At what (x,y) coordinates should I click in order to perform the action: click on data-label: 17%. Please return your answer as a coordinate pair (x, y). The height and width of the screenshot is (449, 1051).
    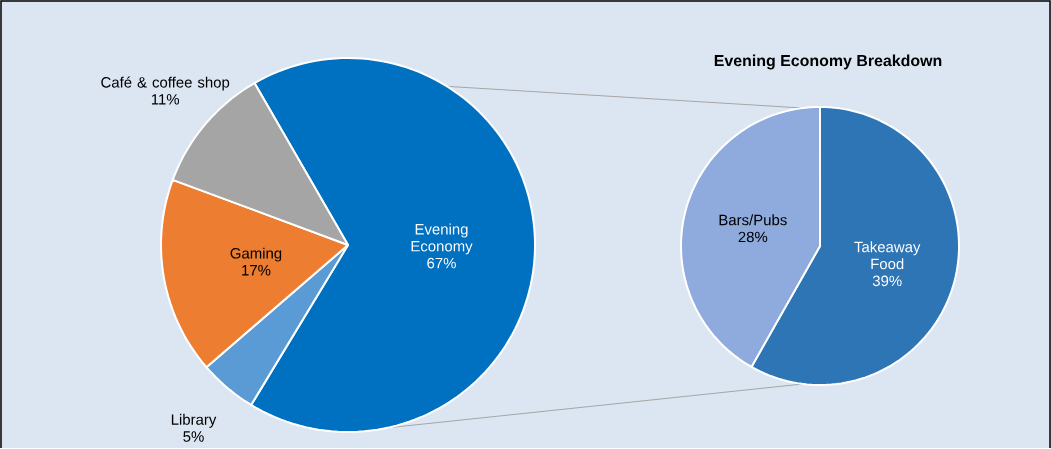
    Looking at the image, I should click on (256, 270).